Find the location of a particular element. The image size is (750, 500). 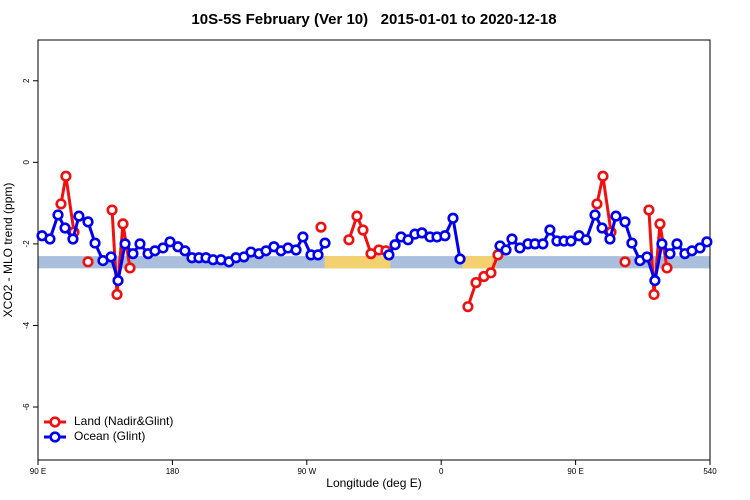

y-tick-label: -2 is located at coordinates (26, 244).